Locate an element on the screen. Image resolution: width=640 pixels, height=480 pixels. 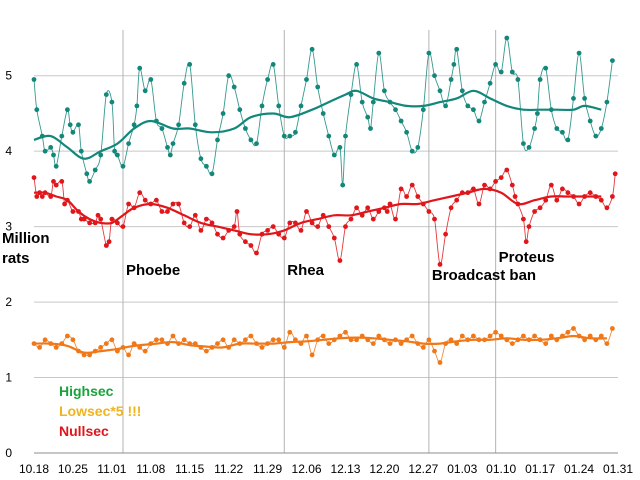
x-tick-label: 10.18 is located at coordinates (34, 469).